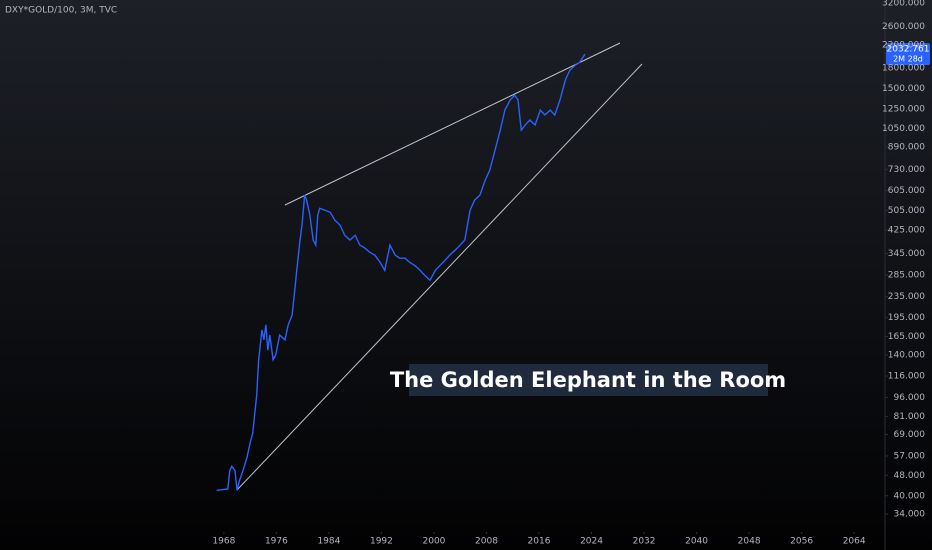 The image size is (932, 550). What do you see at coordinates (644, 542) in the screenshot?
I see `x-tick-label: 2032` at bounding box center [644, 542].